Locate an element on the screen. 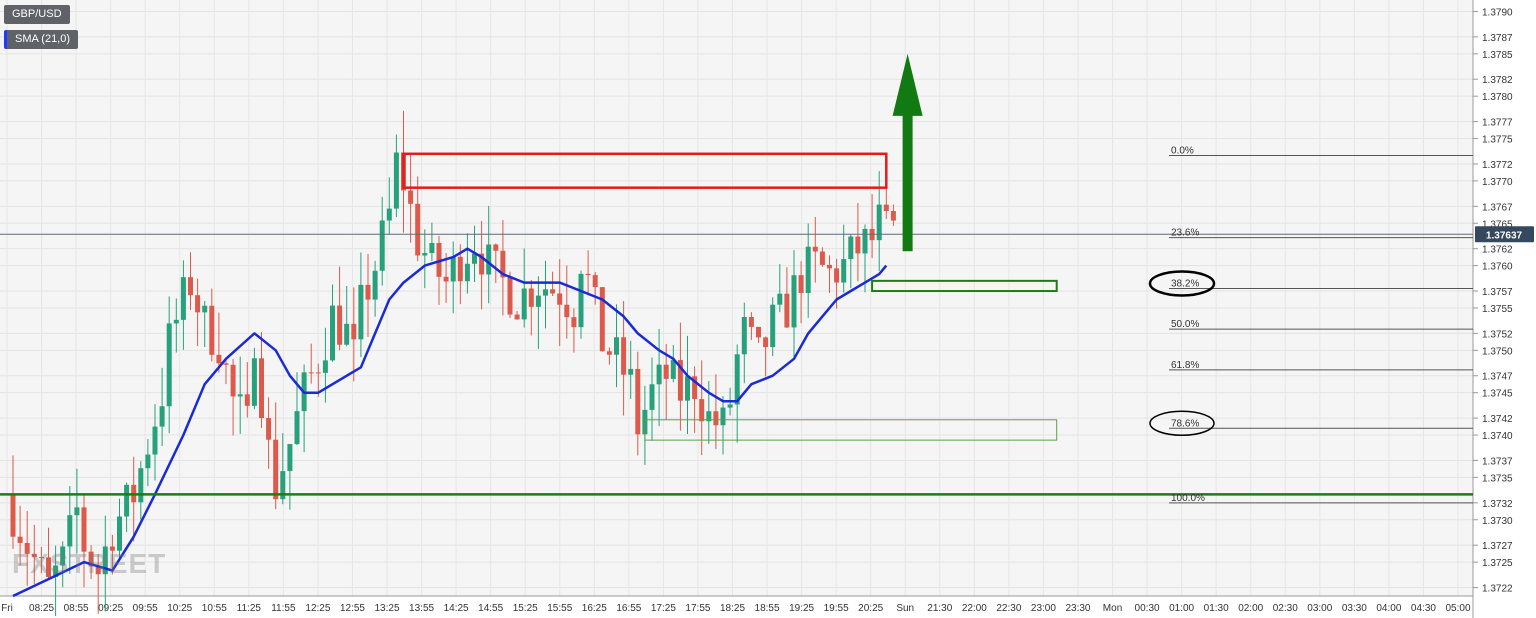 The image size is (1536, 618). fib-level-label: 0.0% is located at coordinates (1182, 150).